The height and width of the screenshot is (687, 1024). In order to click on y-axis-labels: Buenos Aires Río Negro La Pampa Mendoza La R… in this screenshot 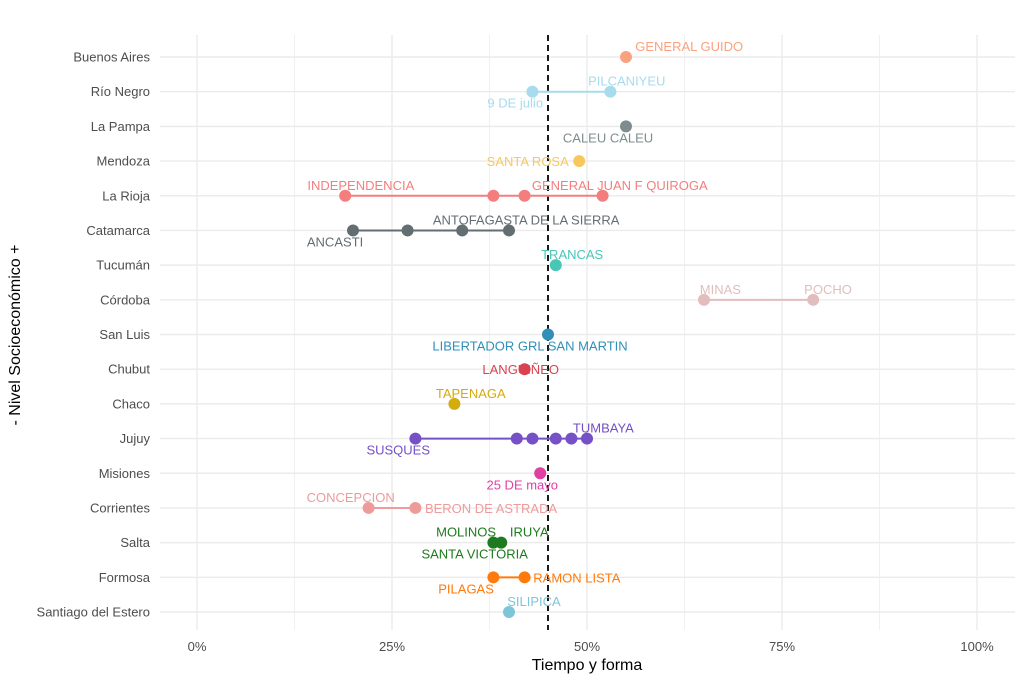, I will do `click(94, 335)`.